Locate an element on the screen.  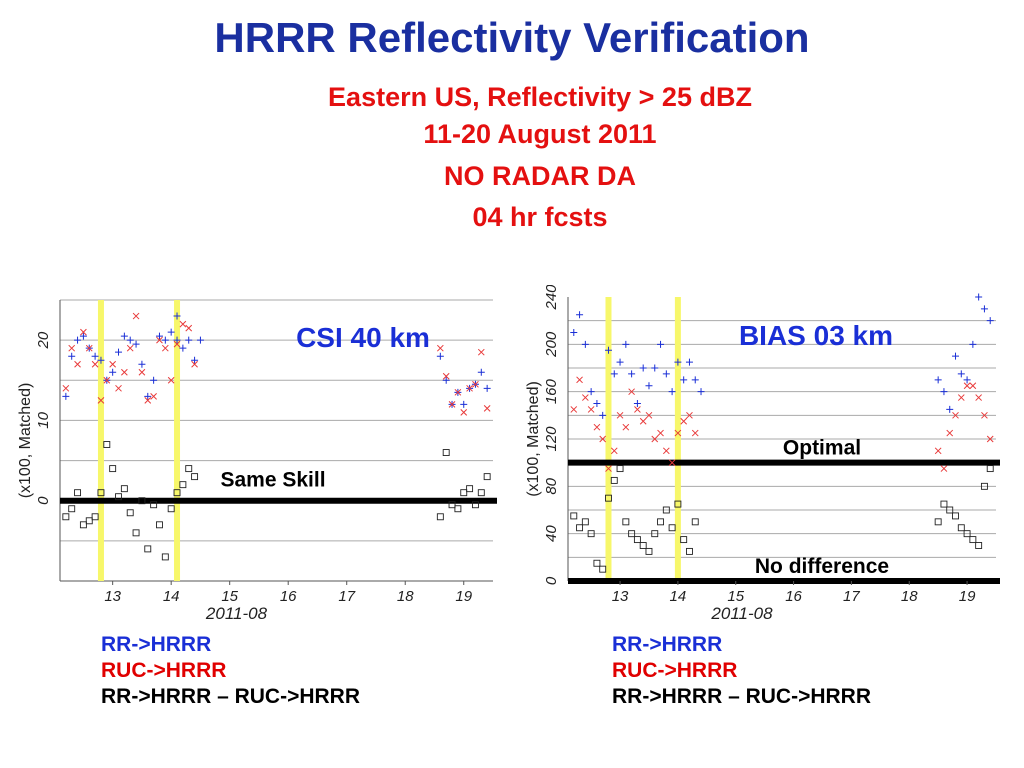
legend-diff: RR->HRRR – RUC->HRRR is located at coordinates (742, 696).